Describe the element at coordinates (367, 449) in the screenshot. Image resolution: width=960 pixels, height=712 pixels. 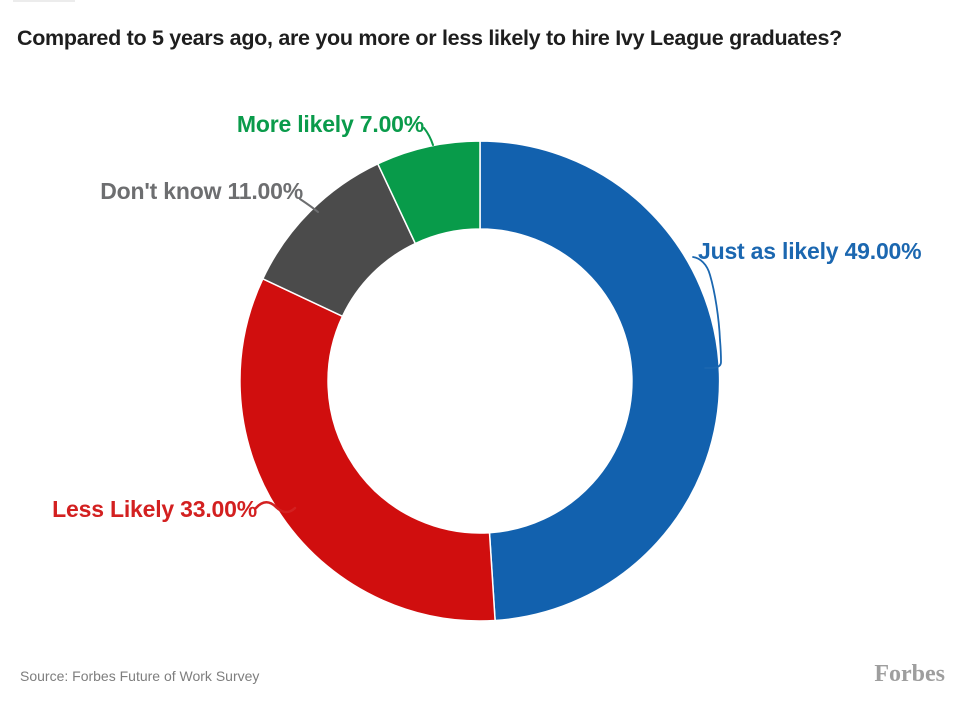
I see `donut-segment-less-likely` at that location.